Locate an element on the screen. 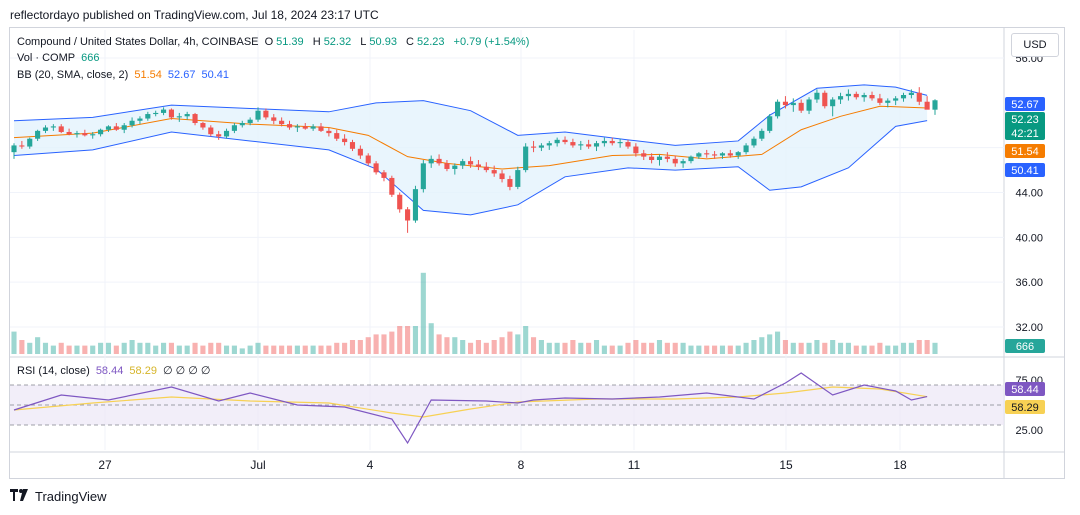 The height and width of the screenshot is (515, 1080). rsi-line is located at coordinates (470, 408).